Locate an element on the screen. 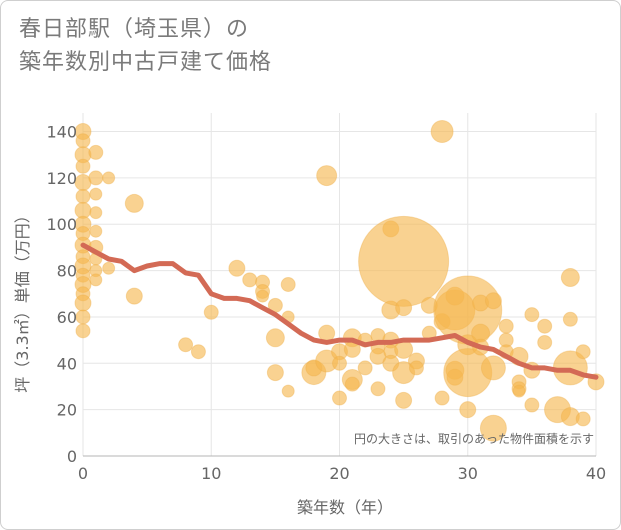  y-tick-label: 140 is located at coordinates (61, 132).